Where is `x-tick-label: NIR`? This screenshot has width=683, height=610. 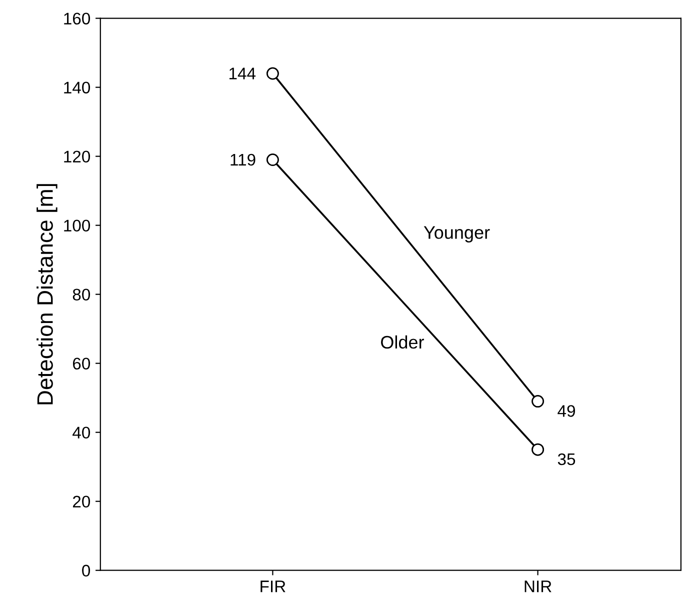
x-tick-label: NIR is located at coordinates (538, 586).